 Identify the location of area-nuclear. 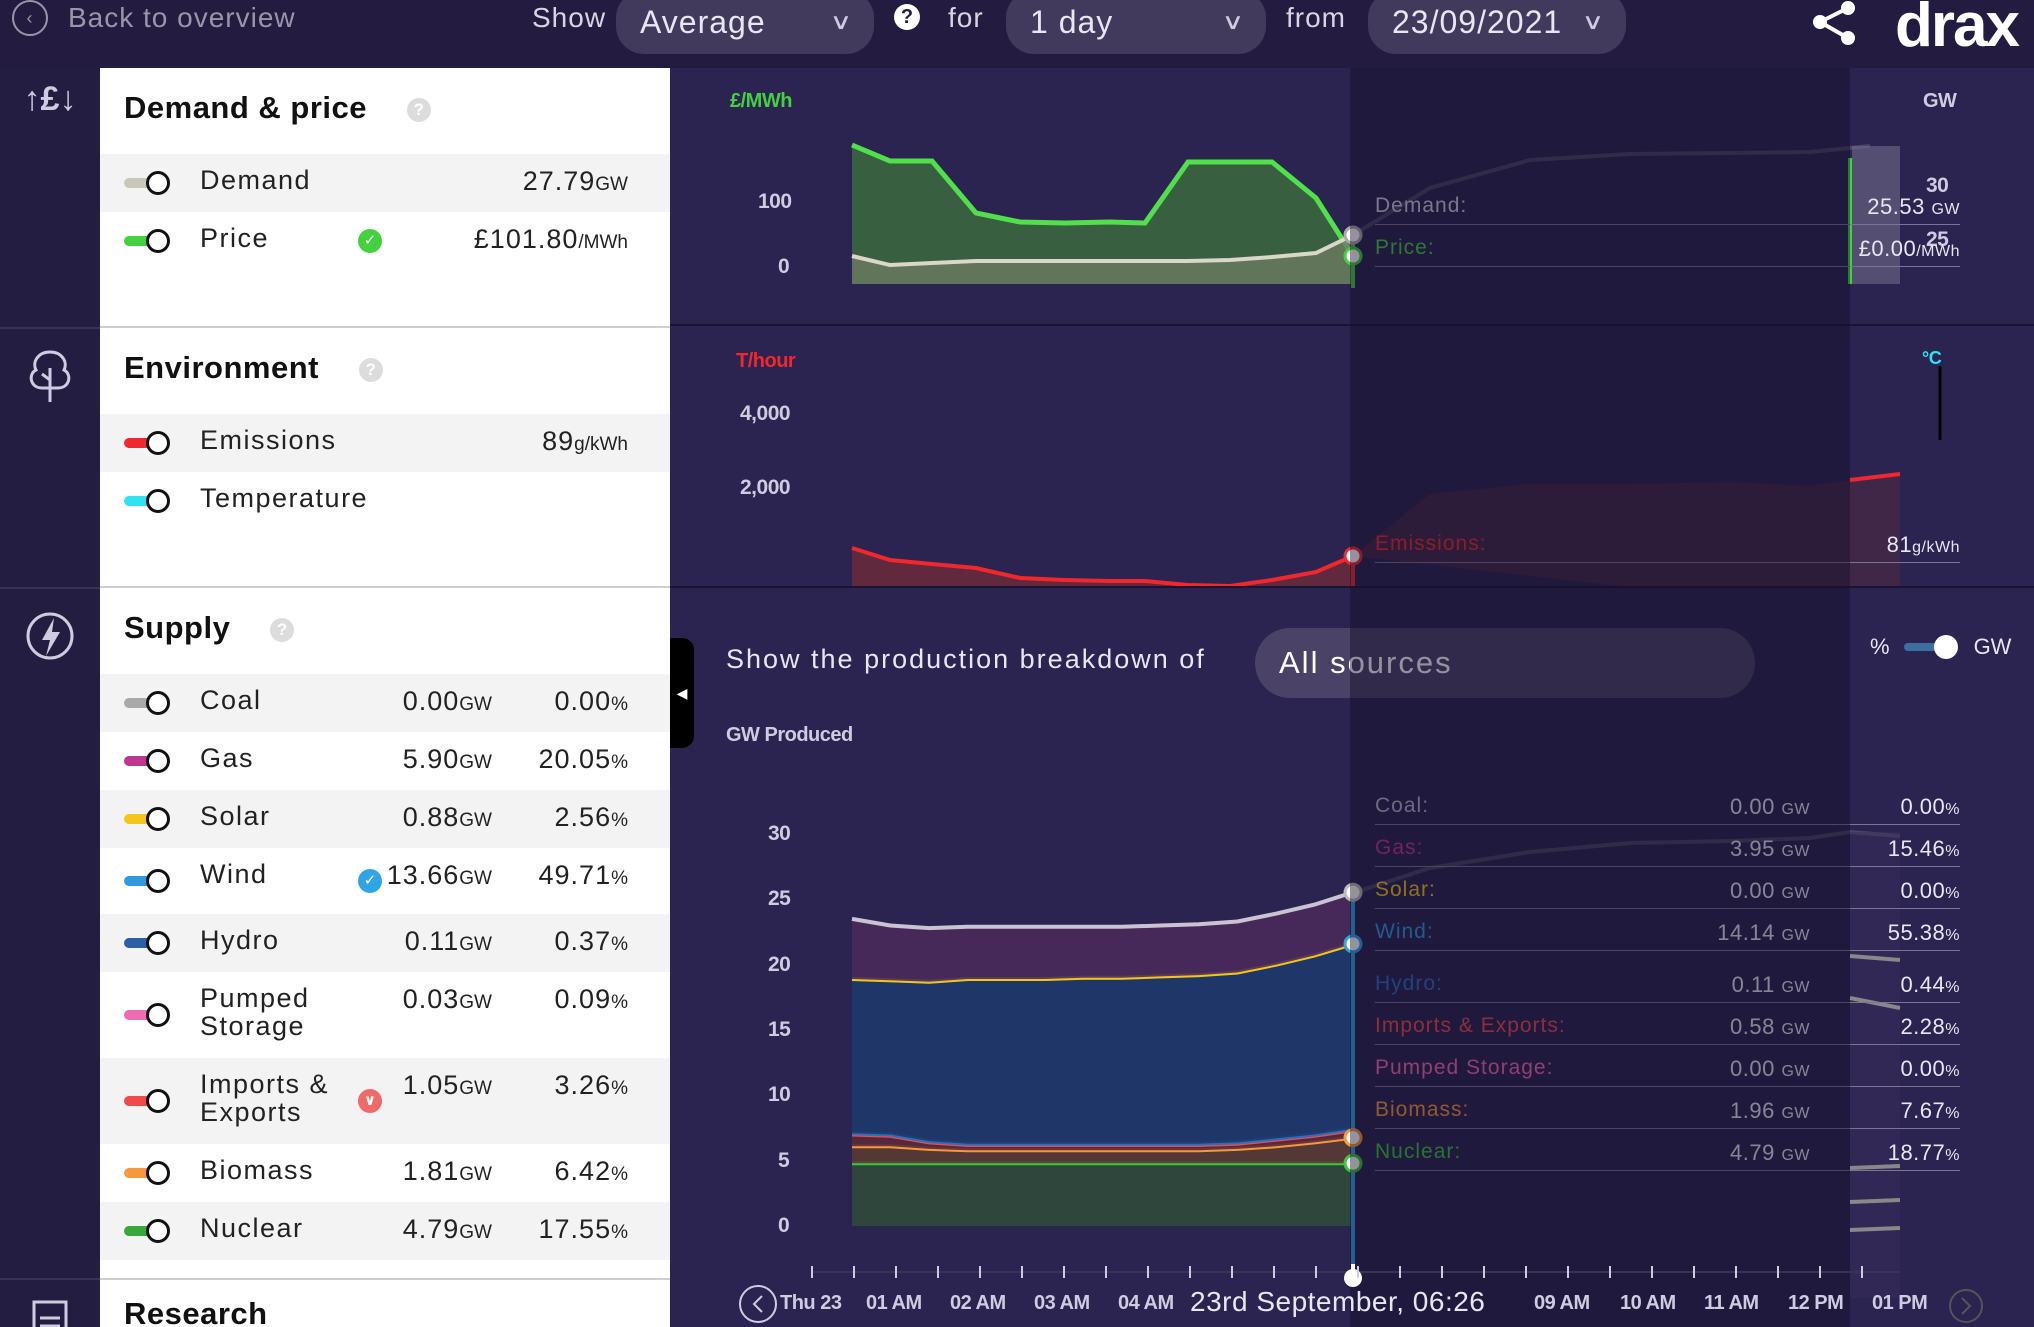
(1102, 1194).